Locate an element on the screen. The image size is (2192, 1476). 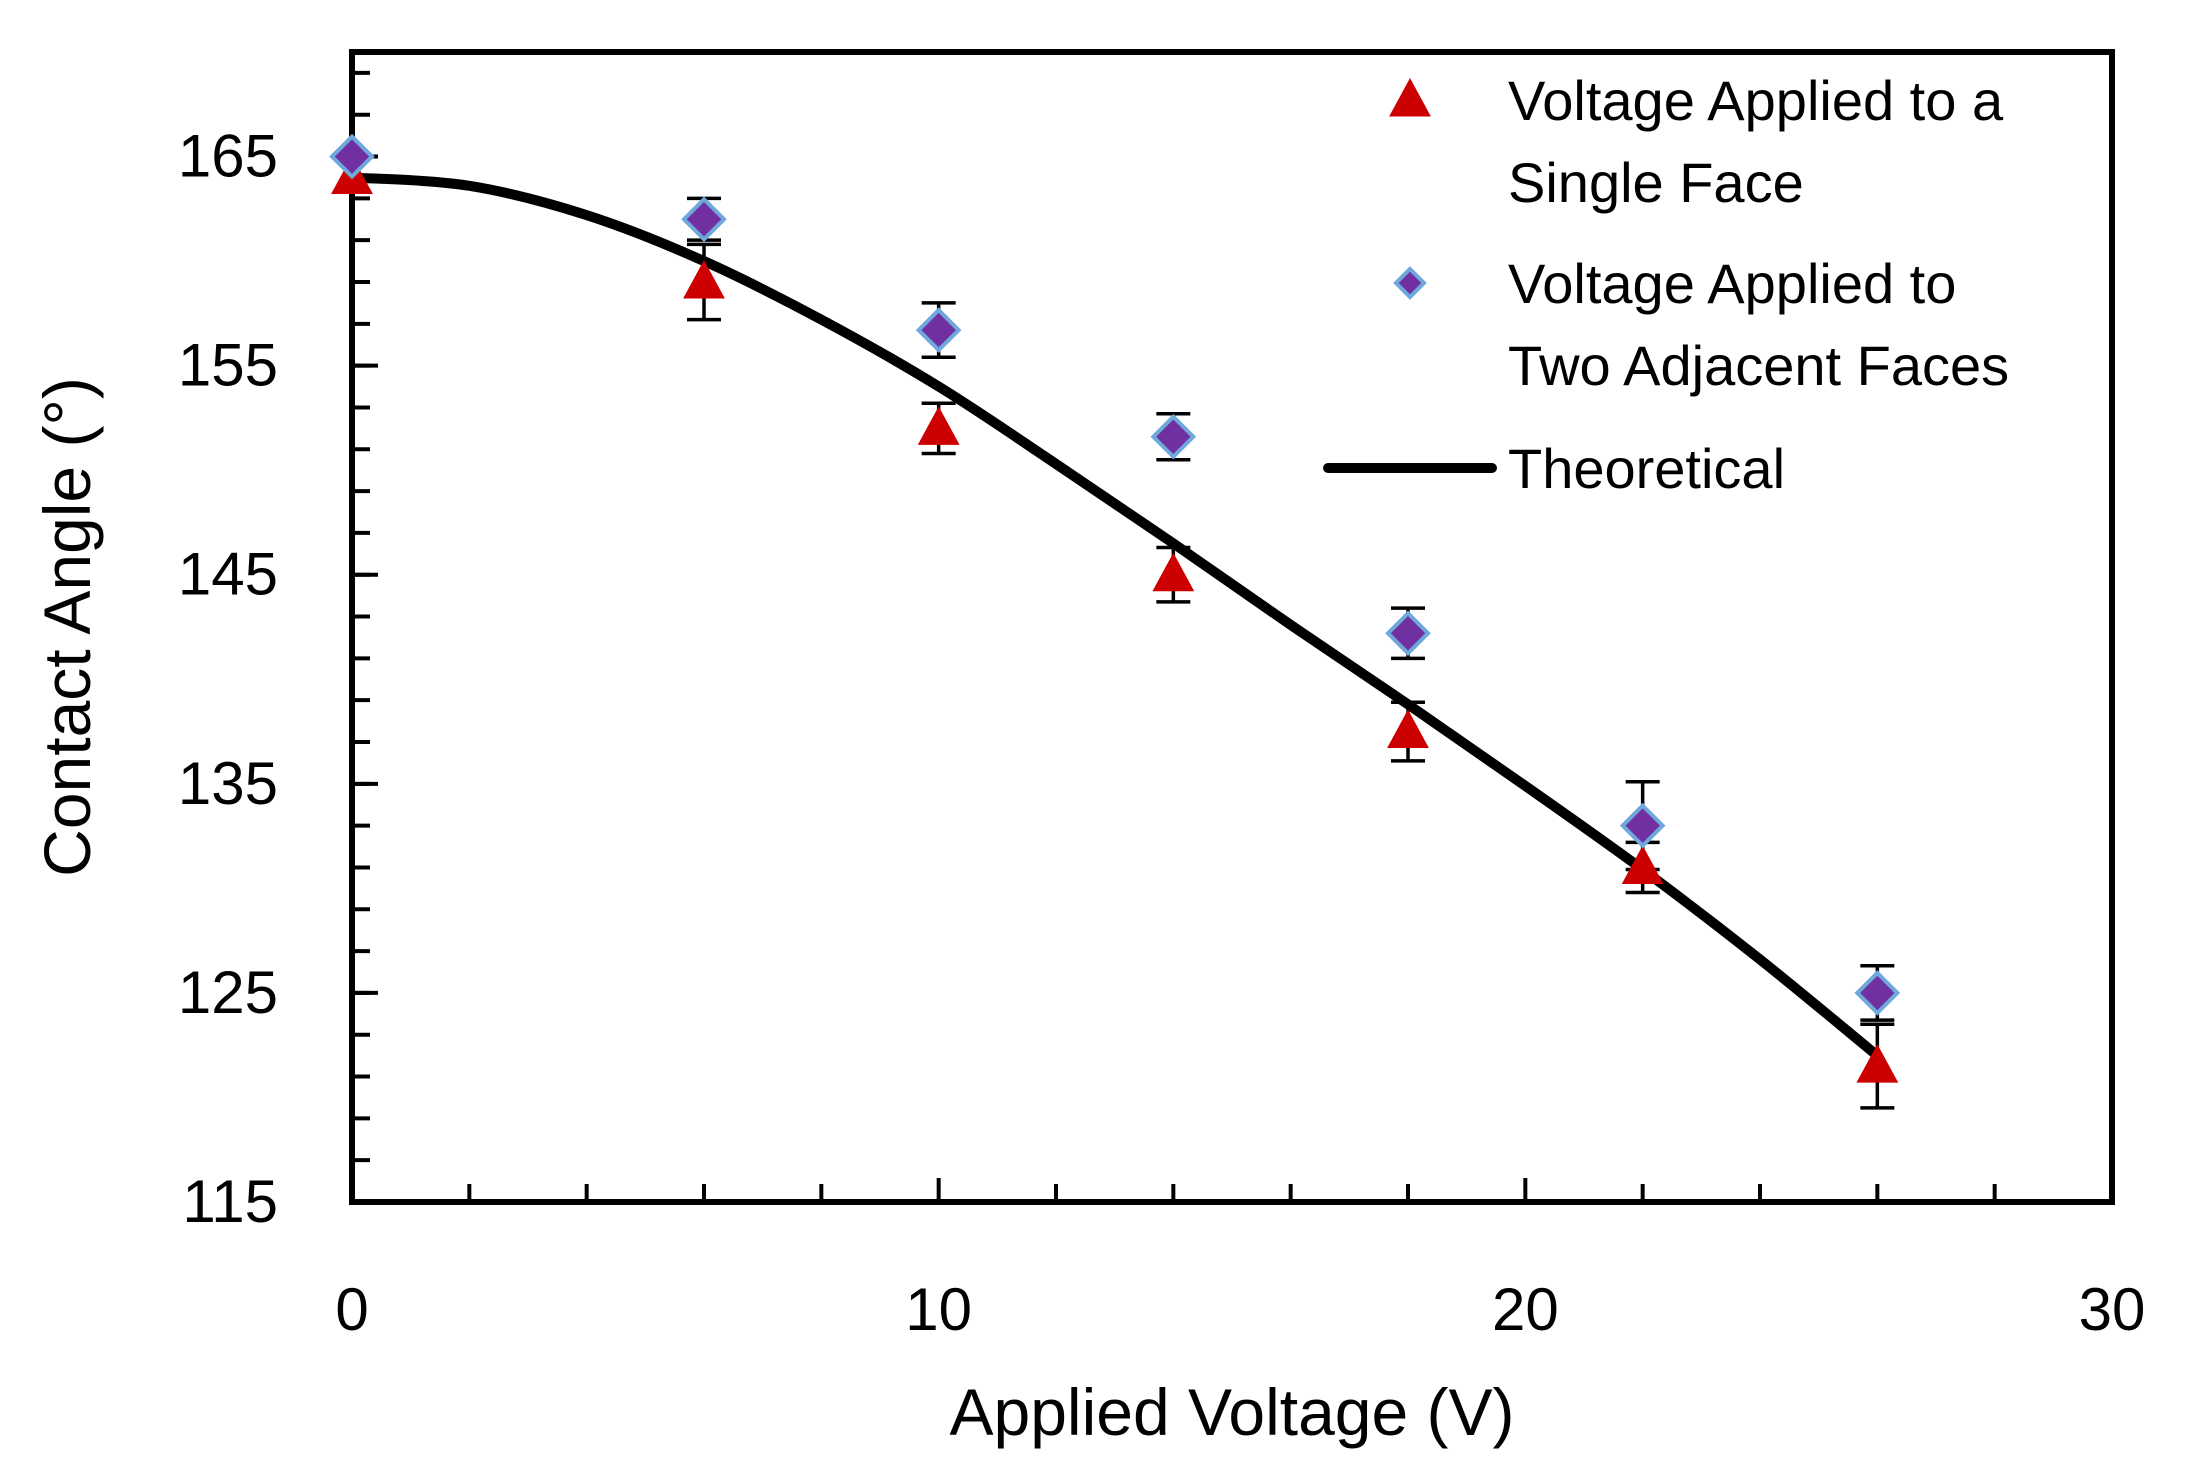
legend-label: Two Adjacent Faces is located at coordinates (1758, 365).